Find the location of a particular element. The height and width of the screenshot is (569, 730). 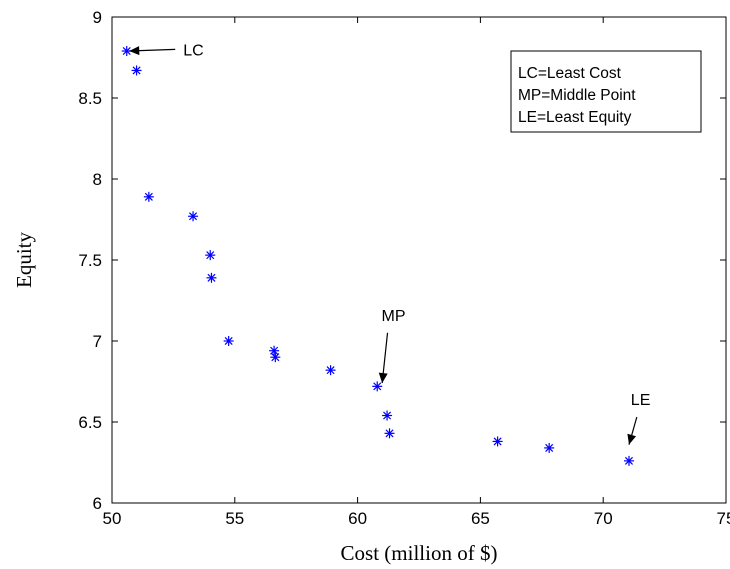

x-tick-label: 50 is located at coordinates (112, 518).